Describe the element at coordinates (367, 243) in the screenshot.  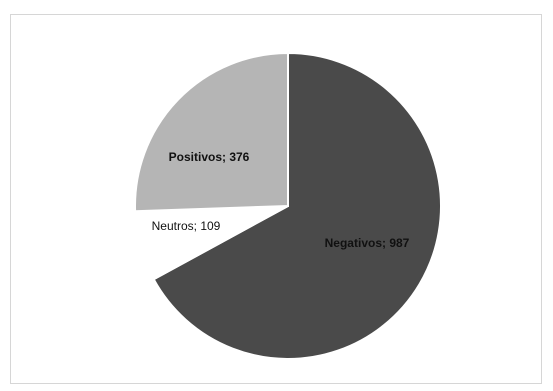
I see `label-negativos: Negativos; 987` at that location.